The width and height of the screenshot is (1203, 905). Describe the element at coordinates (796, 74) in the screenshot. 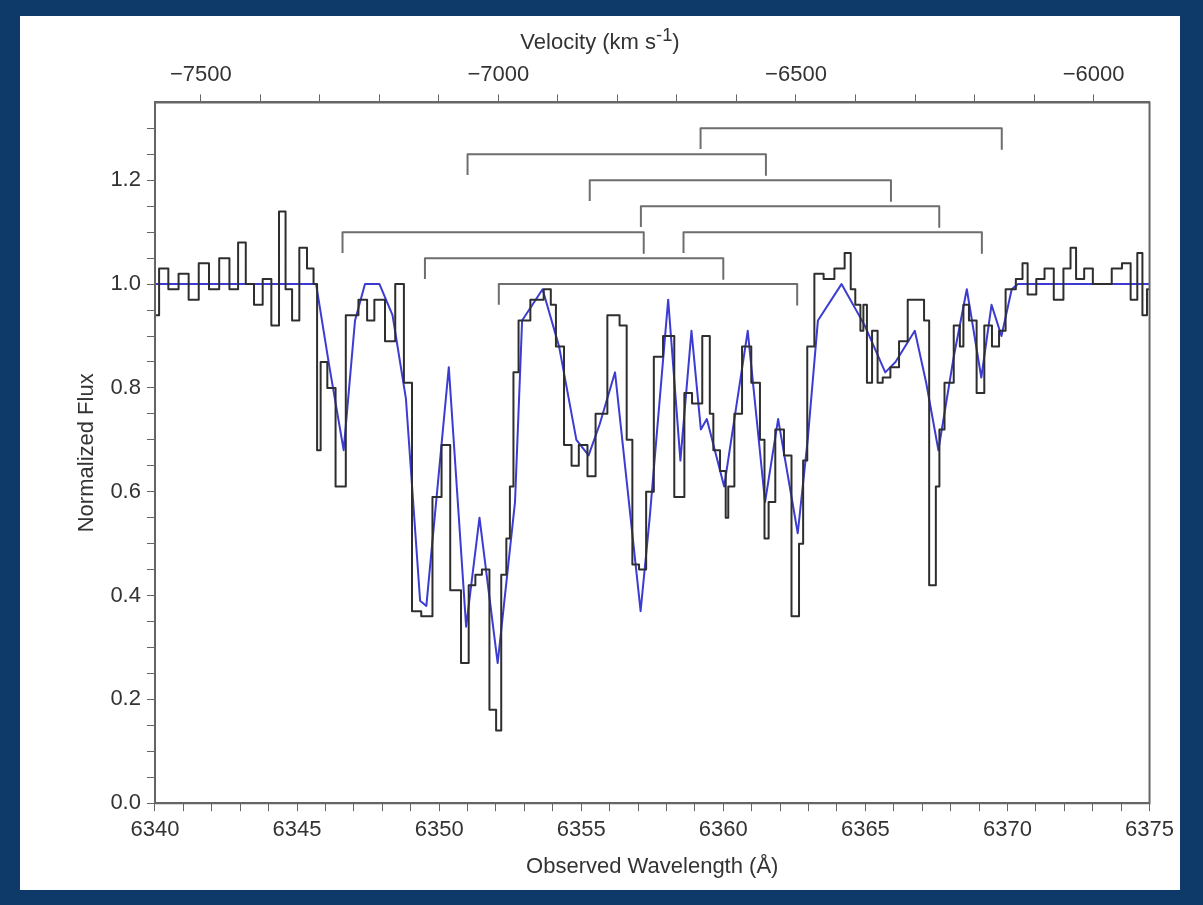

I see `x2-tick-label: −6500` at that location.